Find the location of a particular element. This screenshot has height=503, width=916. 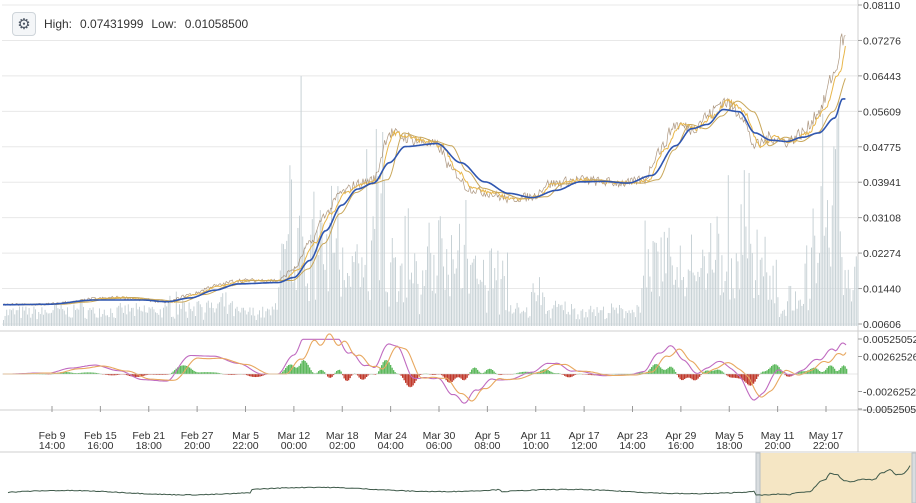

x-tick-date: Mar 30 is located at coordinates (439, 436).